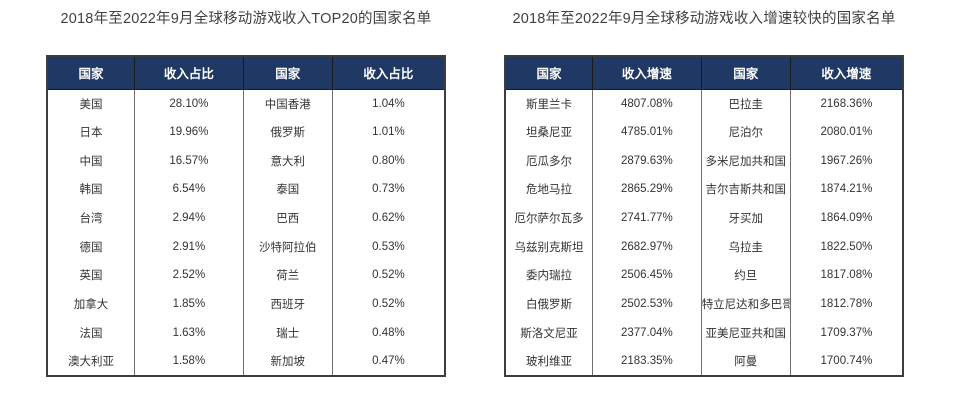 The height and width of the screenshot is (404, 961). Describe the element at coordinates (246, 103) in the screenshot. I see `table-row: 美国 28.10% 中国香港 1.04%` at that location.